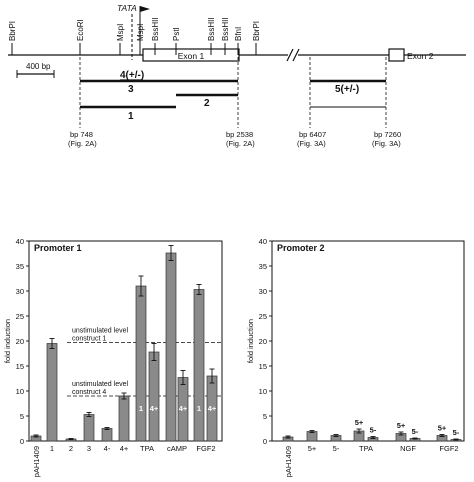 Image resolution: width=474 pixels, height=482 pixels. Describe the element at coordinates (311, 143) in the screenshot. I see `bp-position-6407-fig: (Fig. 3A)` at that location.